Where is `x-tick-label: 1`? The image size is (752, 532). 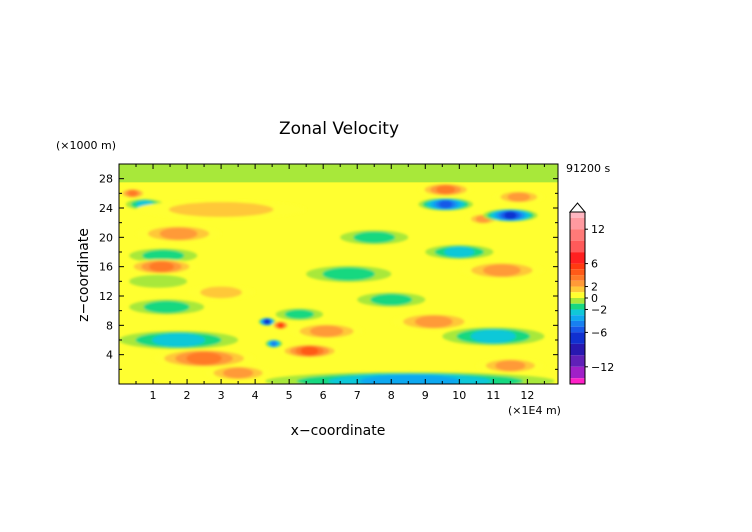 x-tick-label: 1 is located at coordinates (153, 395).